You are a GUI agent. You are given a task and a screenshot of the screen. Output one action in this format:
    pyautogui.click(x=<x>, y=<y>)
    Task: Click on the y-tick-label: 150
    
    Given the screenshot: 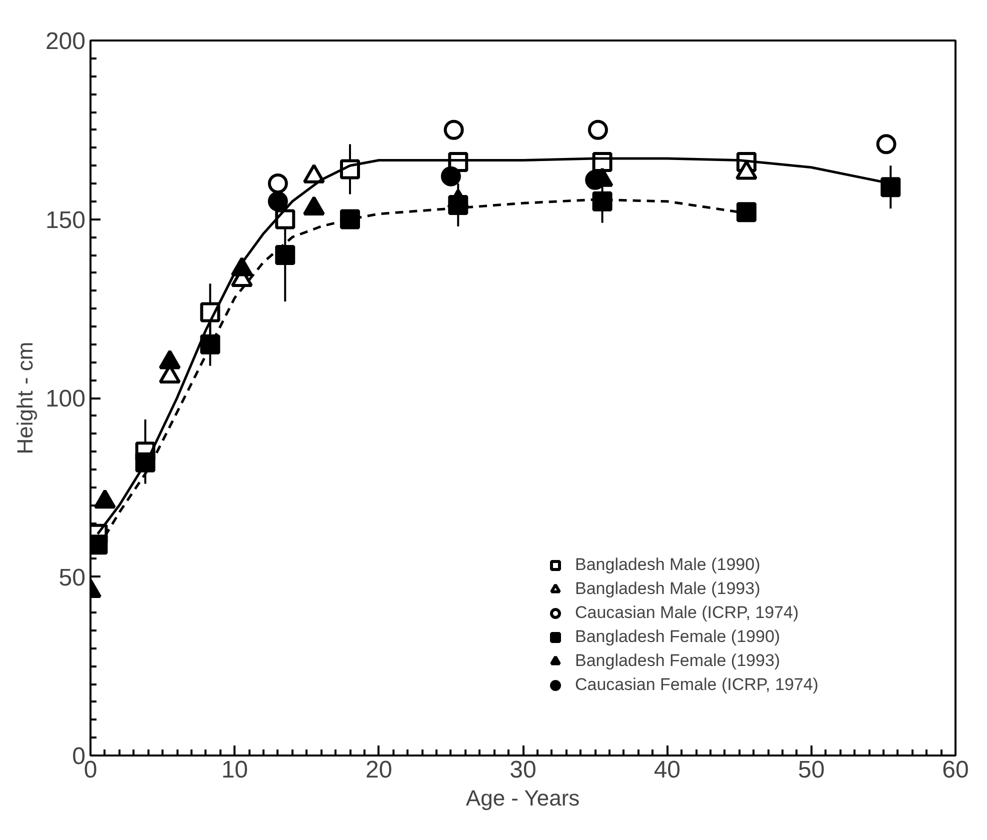 What is the action you would take?
    pyautogui.click(x=65, y=220)
    